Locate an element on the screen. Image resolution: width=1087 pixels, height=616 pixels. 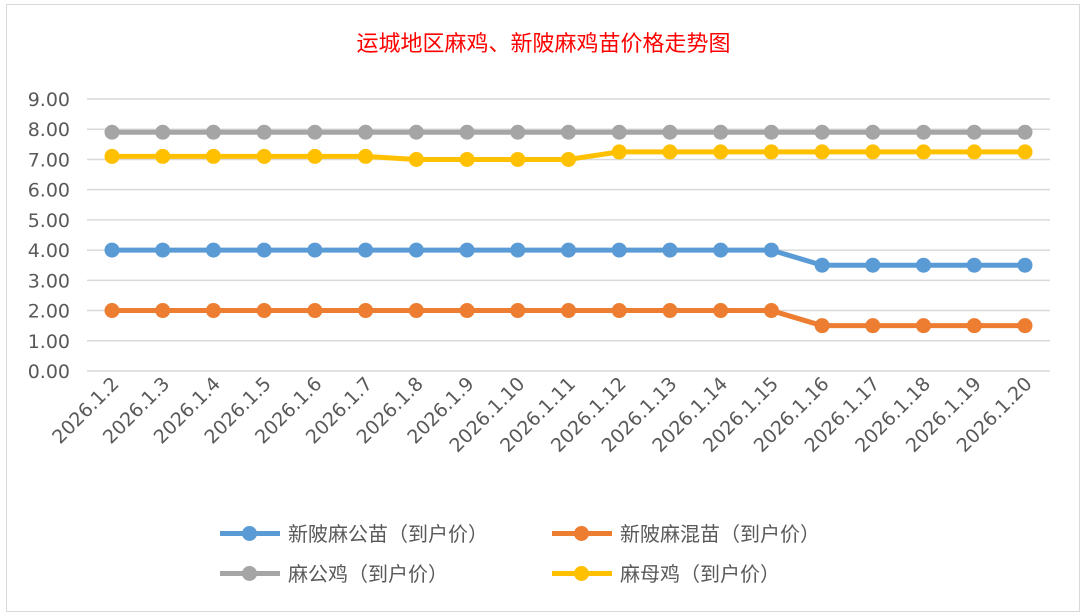
legend-item-1: 新陂麻混苗（到户价） is located at coordinates (686, 532).